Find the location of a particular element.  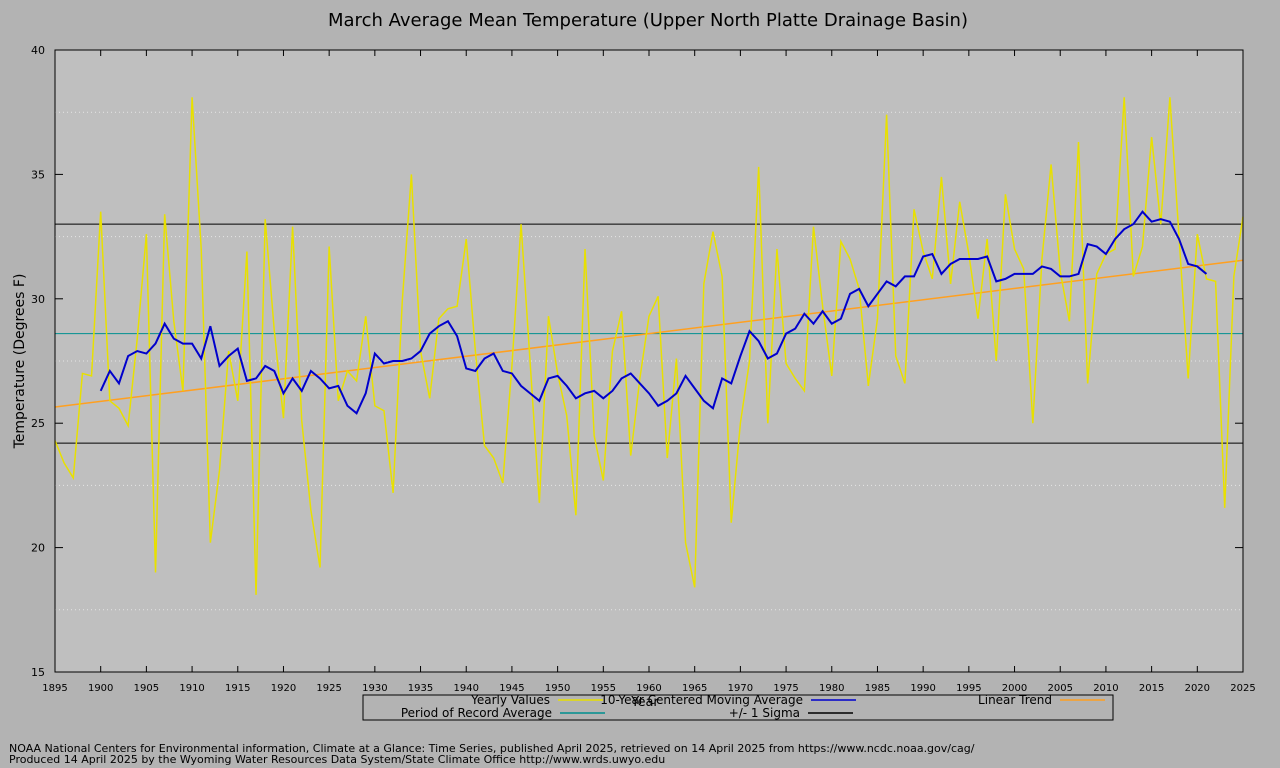

x-axis-label: Year is located at coordinates (644, 702).